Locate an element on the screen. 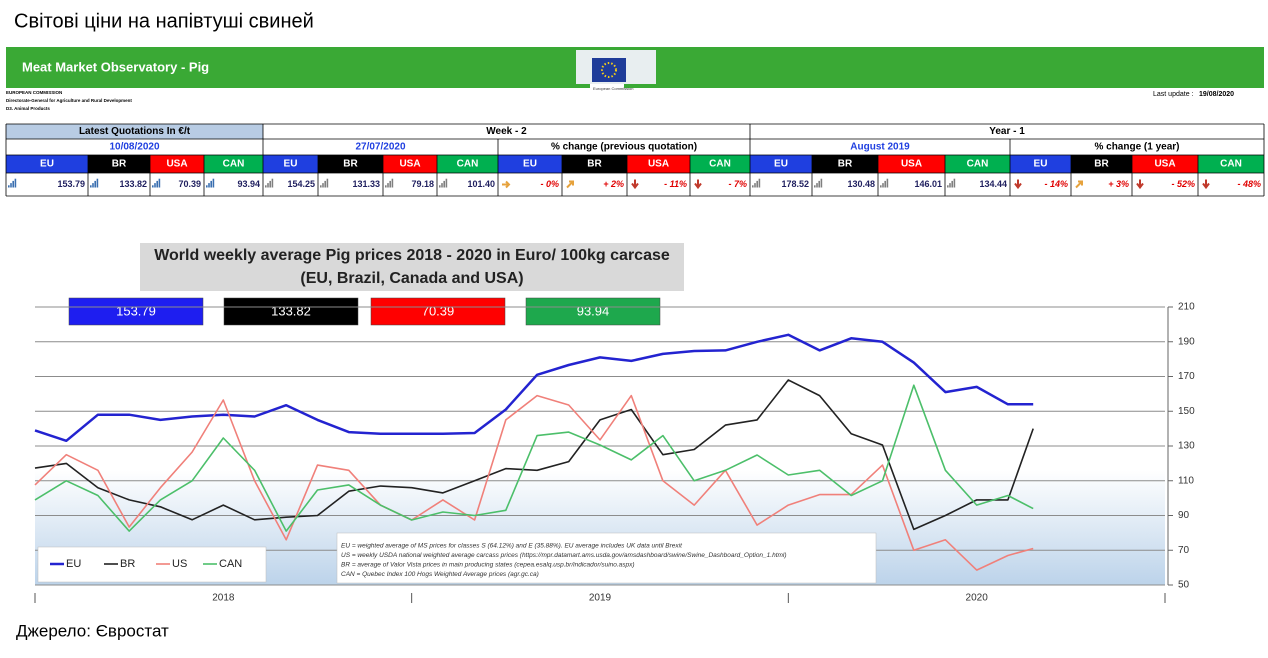 The image size is (1268, 658). y-tick-label: 130 is located at coordinates (1186, 446).